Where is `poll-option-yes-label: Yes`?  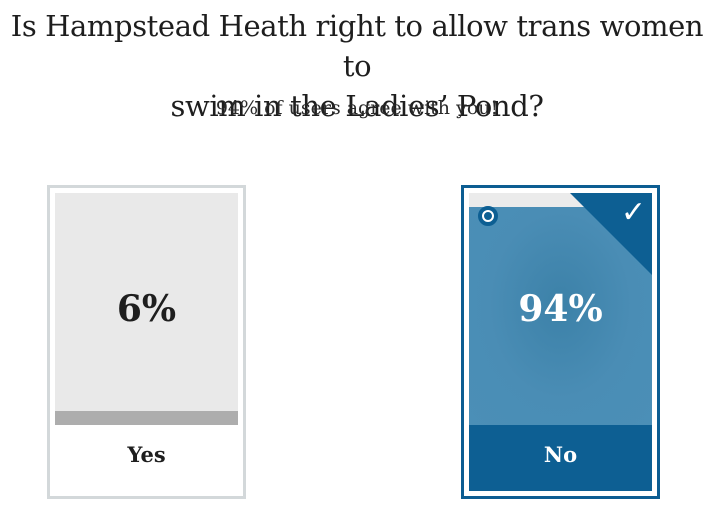 poll-option-yes-label: Yes is located at coordinates (146, 454).